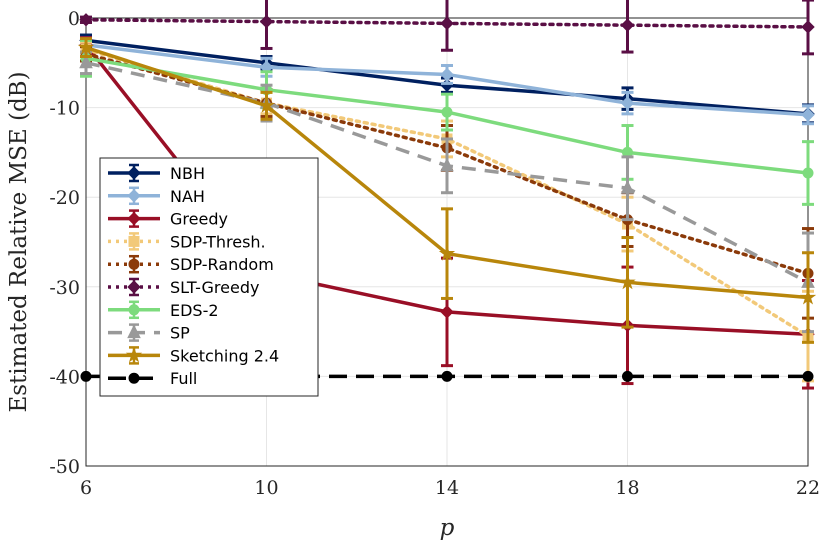  I want to click on legend-marker-nah, so click(134, 196).